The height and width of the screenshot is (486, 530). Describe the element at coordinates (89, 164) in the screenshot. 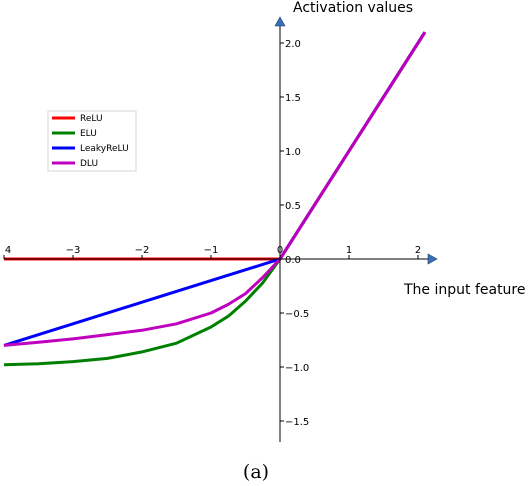

I see `legend-label: DLU` at that location.